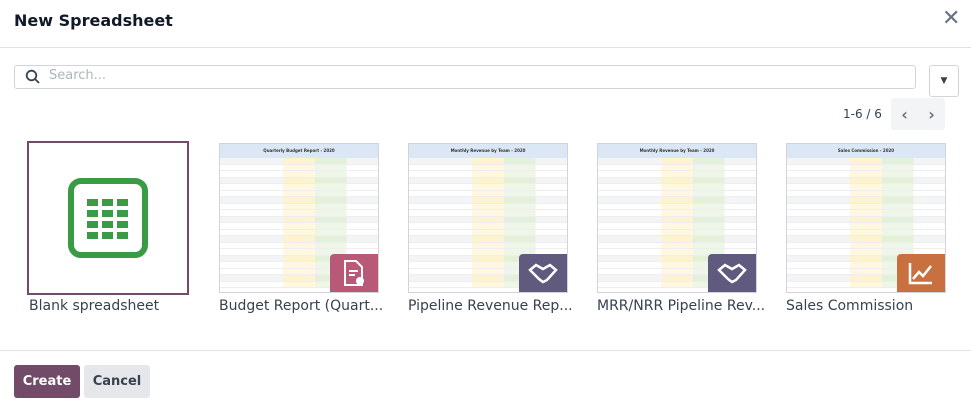 The height and width of the screenshot is (404, 971). I want to click on template-blank, so click(108, 218).